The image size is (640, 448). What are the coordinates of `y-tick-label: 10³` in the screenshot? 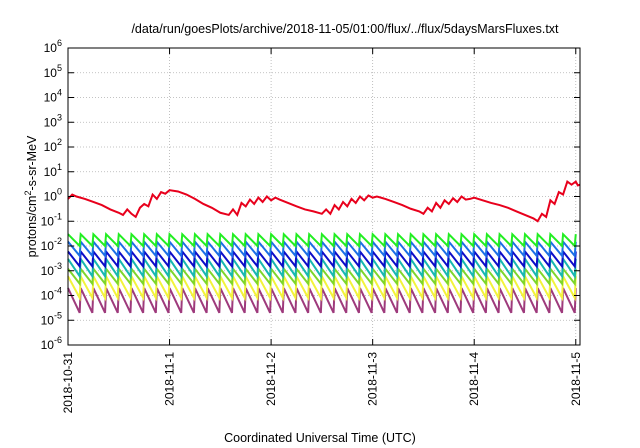 It's located at (53, 120).